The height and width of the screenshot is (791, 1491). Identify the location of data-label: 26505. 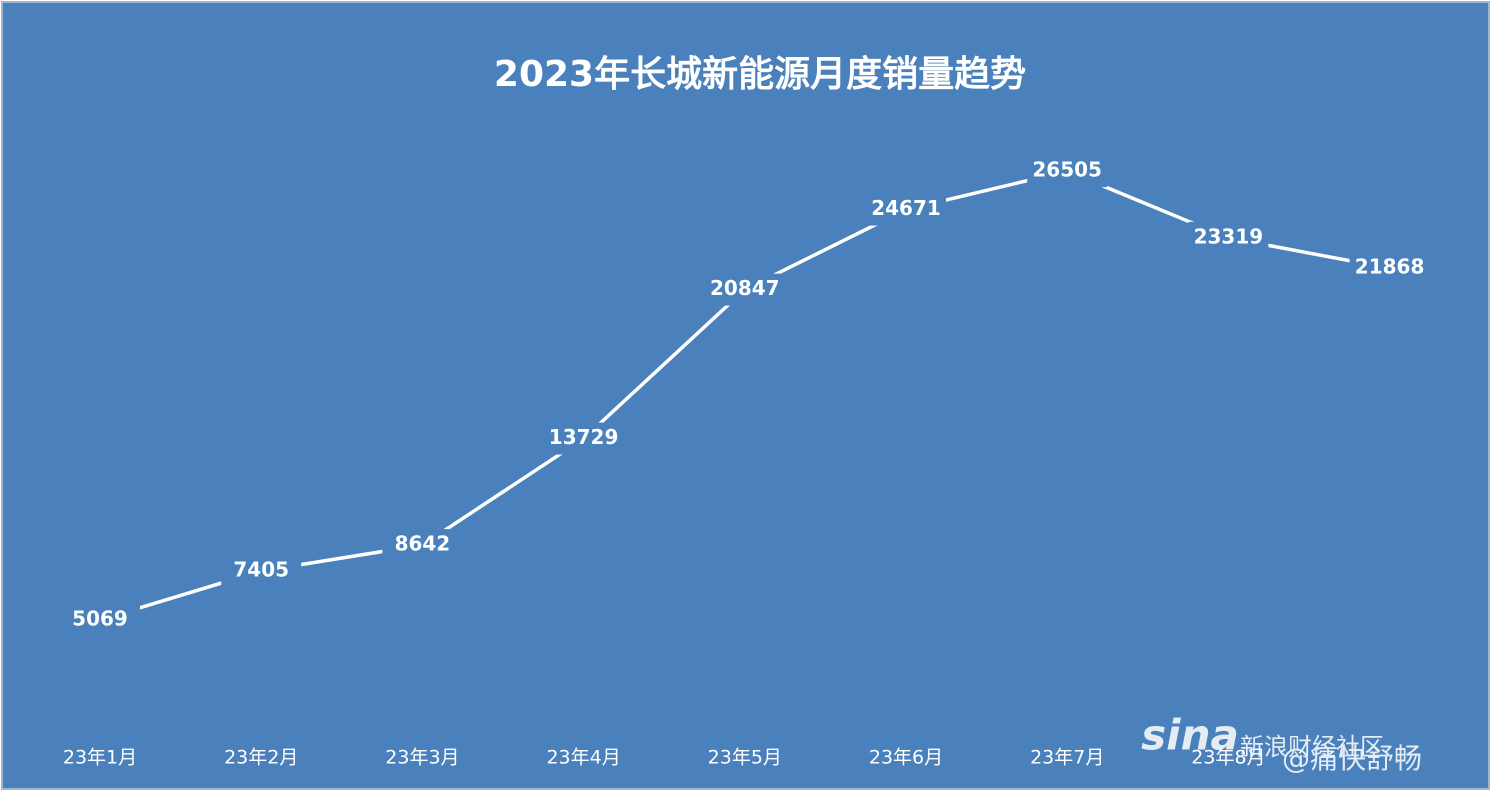
(1067, 170).